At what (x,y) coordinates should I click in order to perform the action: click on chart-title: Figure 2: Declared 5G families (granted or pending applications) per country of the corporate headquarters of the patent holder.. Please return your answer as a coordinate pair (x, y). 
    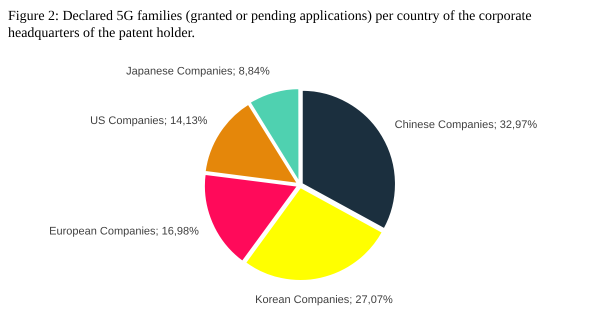
    Looking at the image, I should click on (270, 25).